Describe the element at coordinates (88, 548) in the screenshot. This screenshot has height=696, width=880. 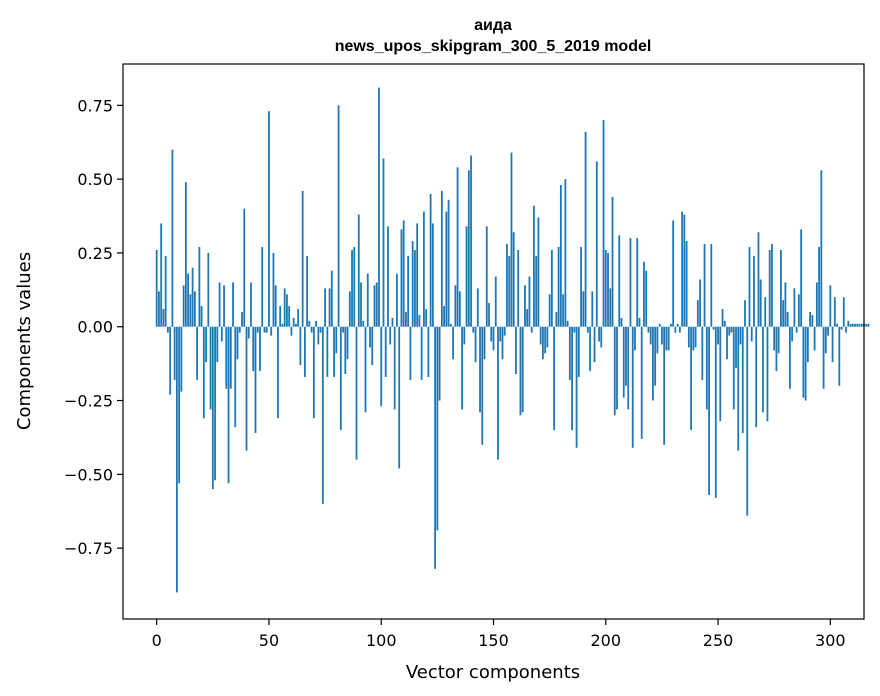
I see `y-tick-label: −0.75` at that location.